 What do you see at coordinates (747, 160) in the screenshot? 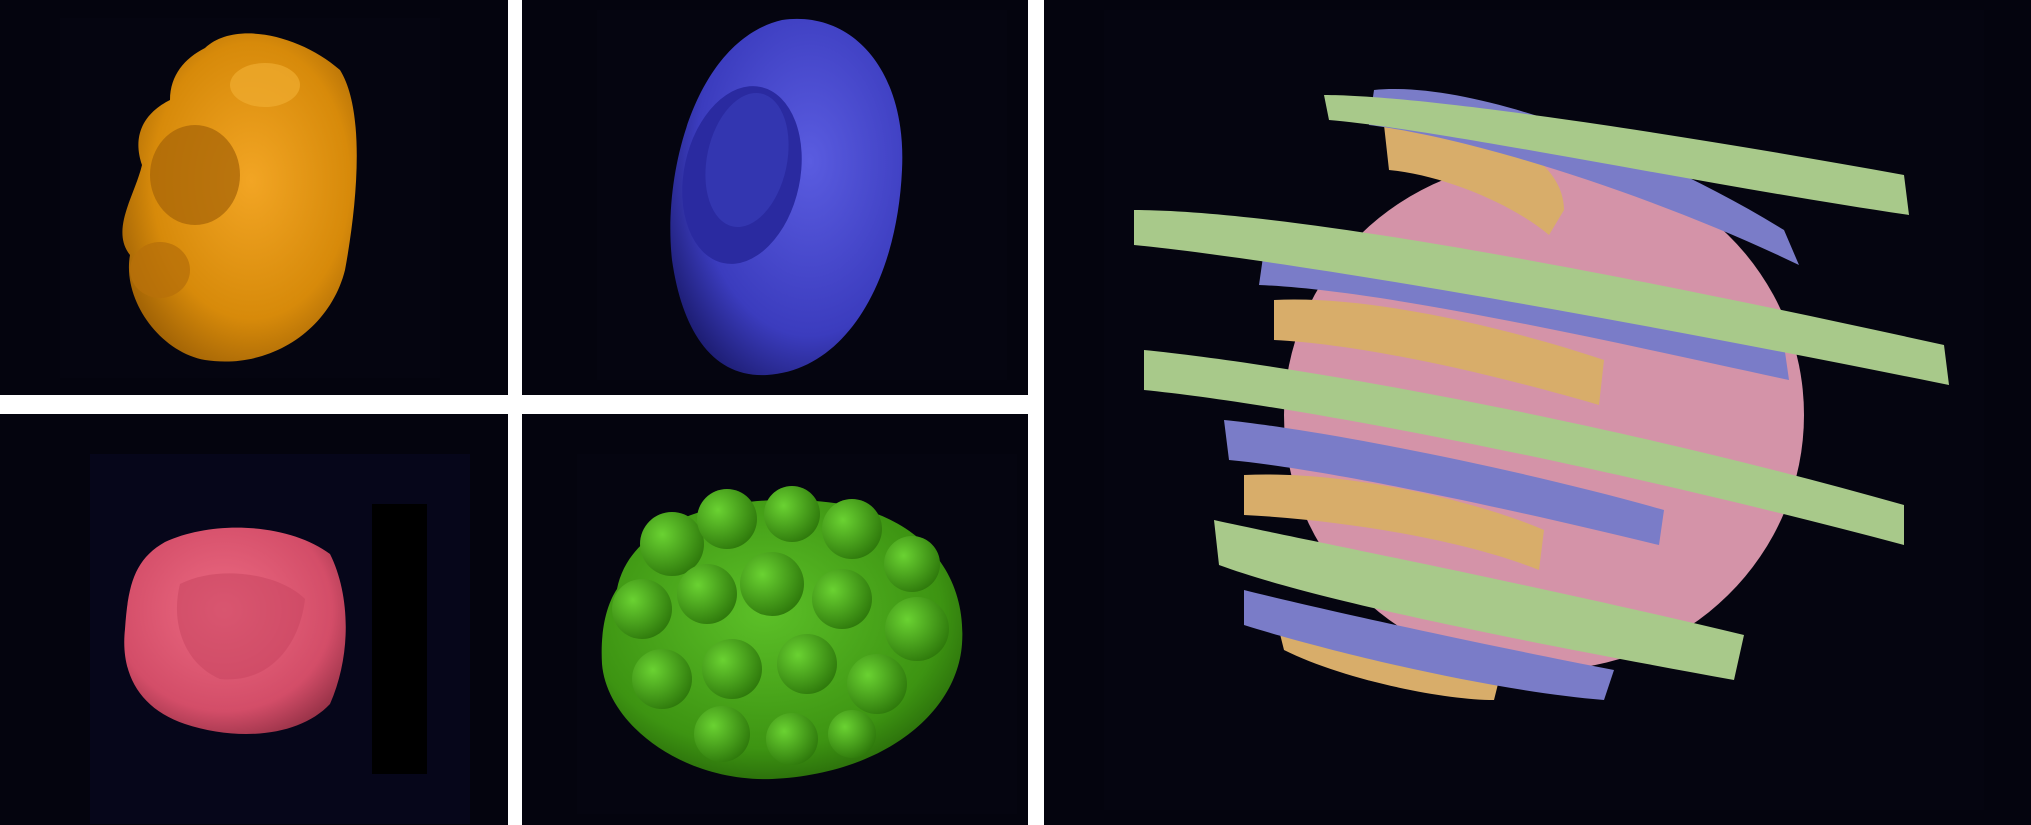
I see `blue-cup-floor` at bounding box center [747, 160].